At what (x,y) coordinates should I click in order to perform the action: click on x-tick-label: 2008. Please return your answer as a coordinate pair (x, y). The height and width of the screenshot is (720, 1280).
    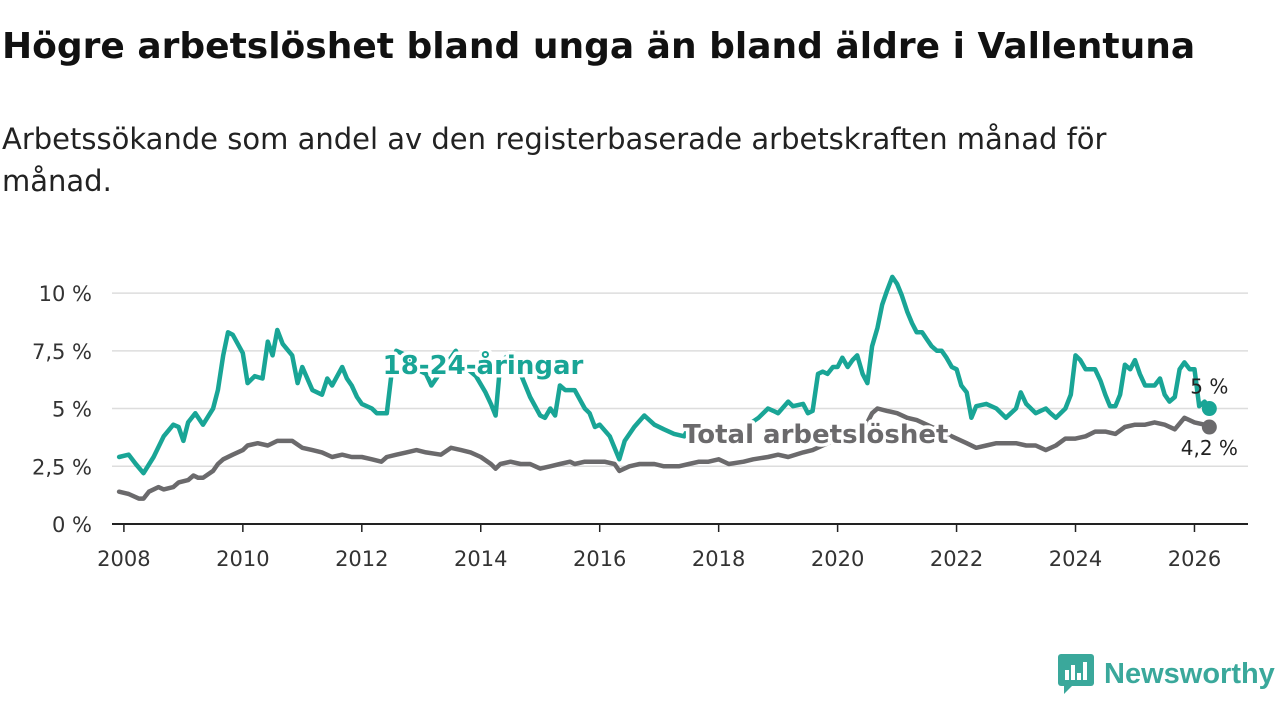
    Looking at the image, I should click on (123, 559).